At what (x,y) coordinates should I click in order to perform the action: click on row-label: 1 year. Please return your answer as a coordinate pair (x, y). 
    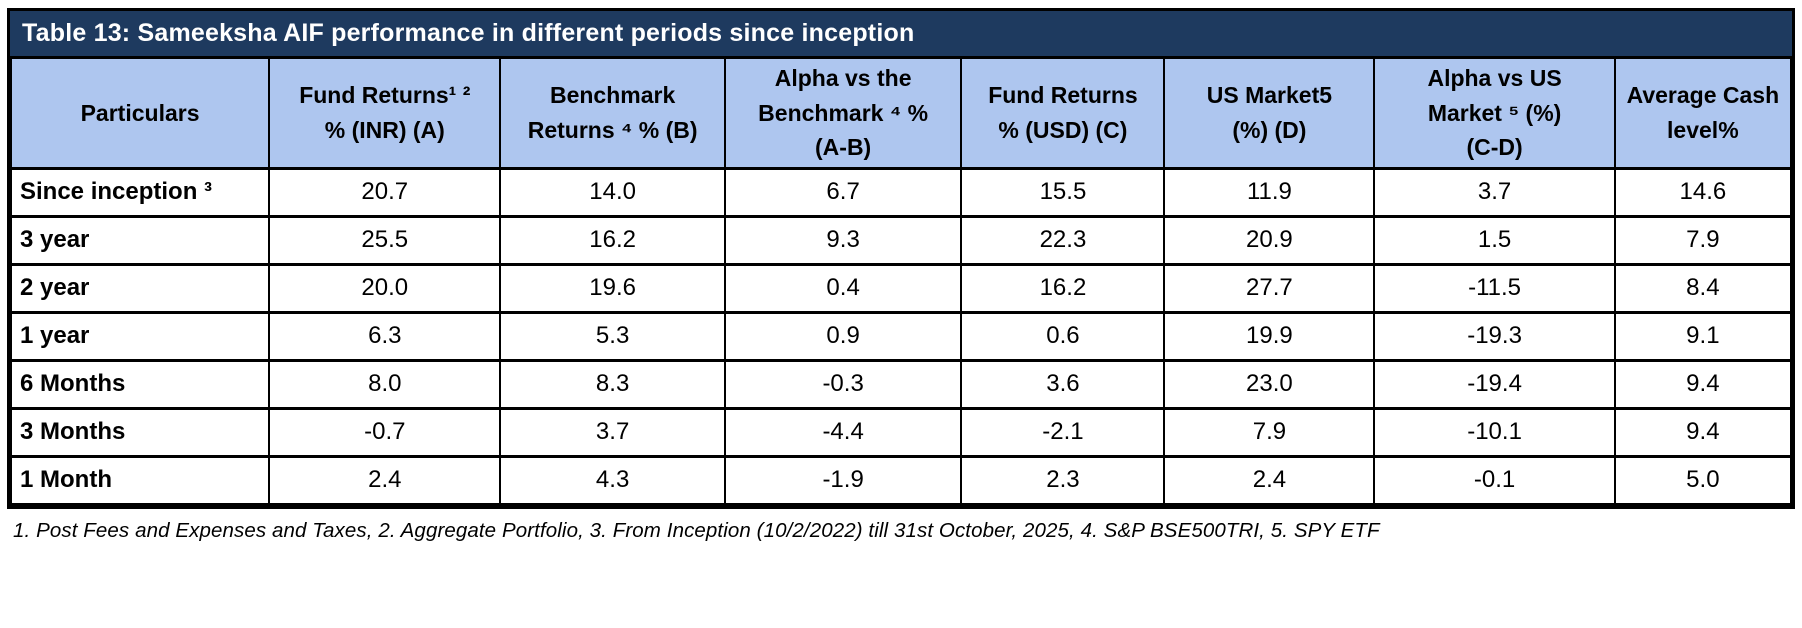
    Looking at the image, I should click on (140, 336).